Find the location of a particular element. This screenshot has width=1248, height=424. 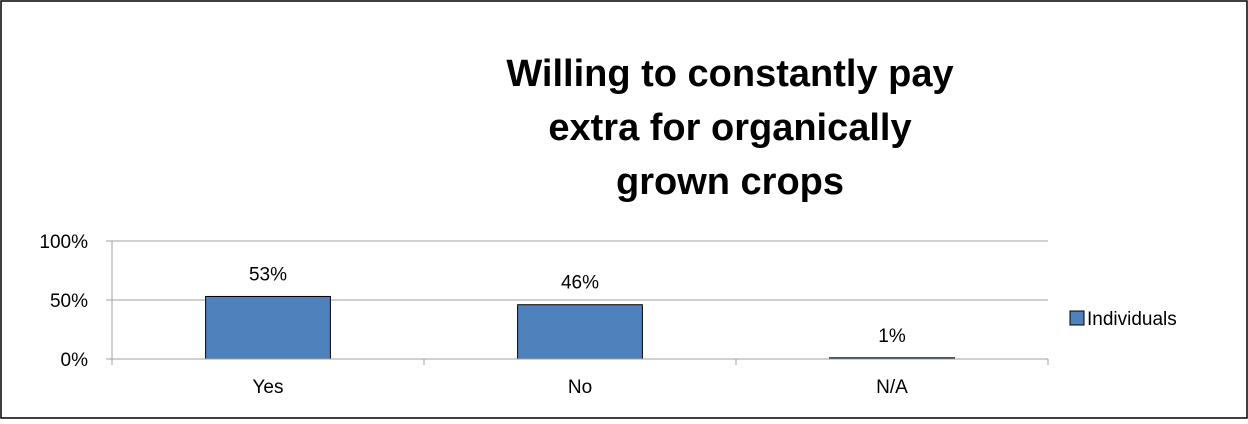

chart-title-line-3: grown crops is located at coordinates (730, 182).